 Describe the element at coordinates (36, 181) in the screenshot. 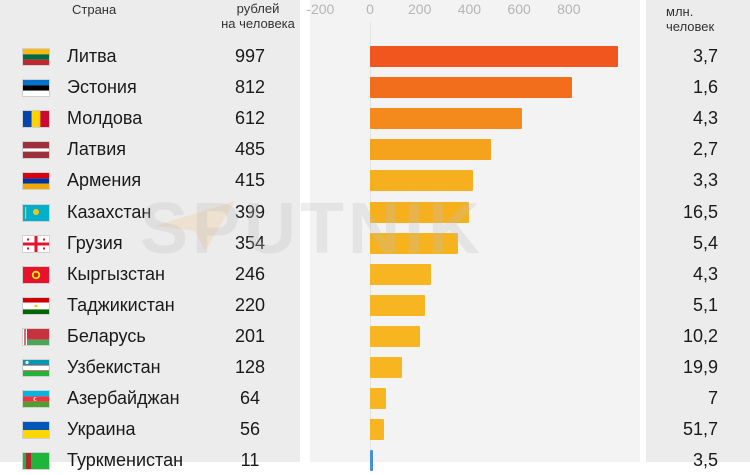

I see `armenia-flag-icon` at that location.